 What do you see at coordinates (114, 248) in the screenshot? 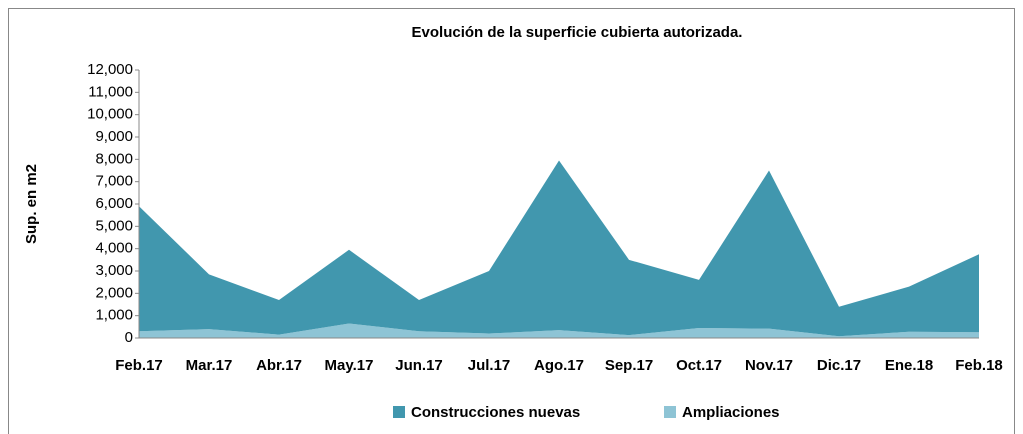
I see `y-tick-label: 4,000` at bounding box center [114, 248].